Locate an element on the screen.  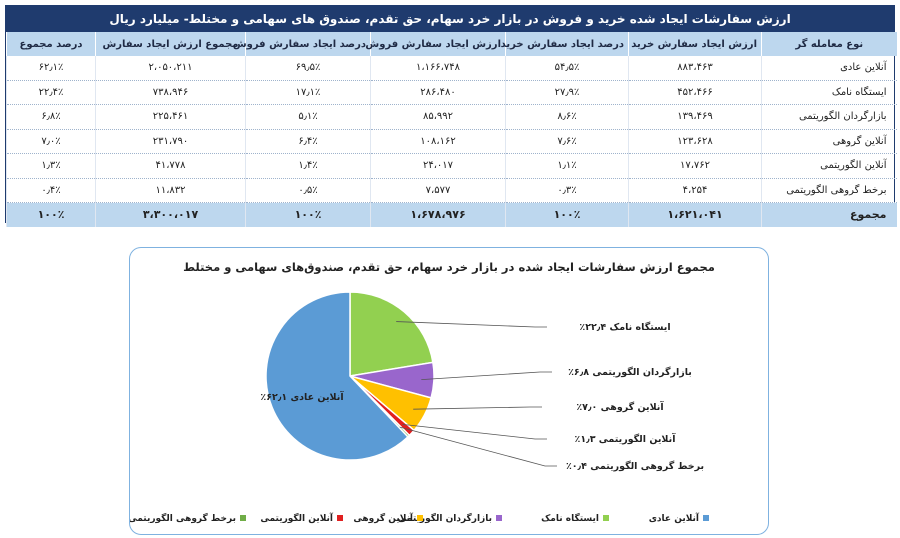
cell-total-percent: ۱٫۳٪ is located at coordinates (51, 166).